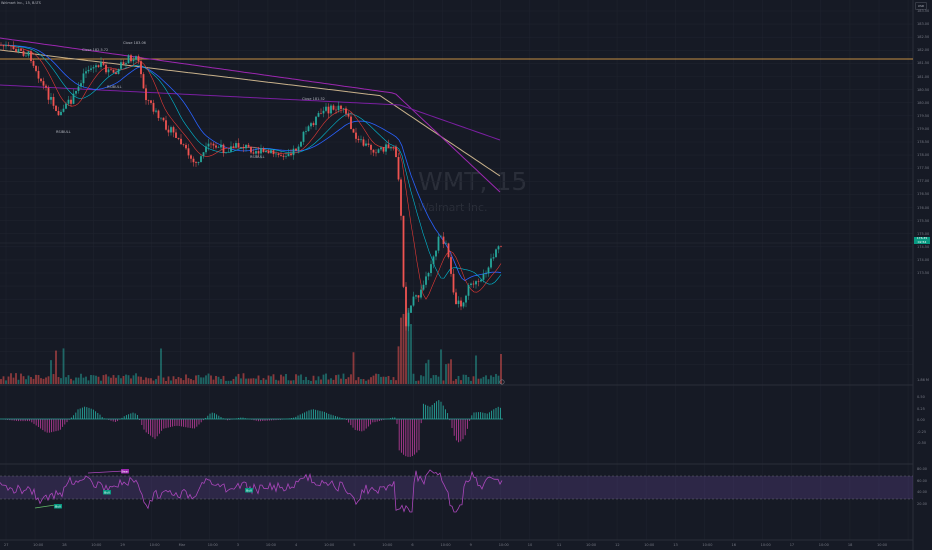  What do you see at coordinates (923, 142) in the screenshot?
I see `price-axis-label: 178.50` at bounding box center [923, 142].